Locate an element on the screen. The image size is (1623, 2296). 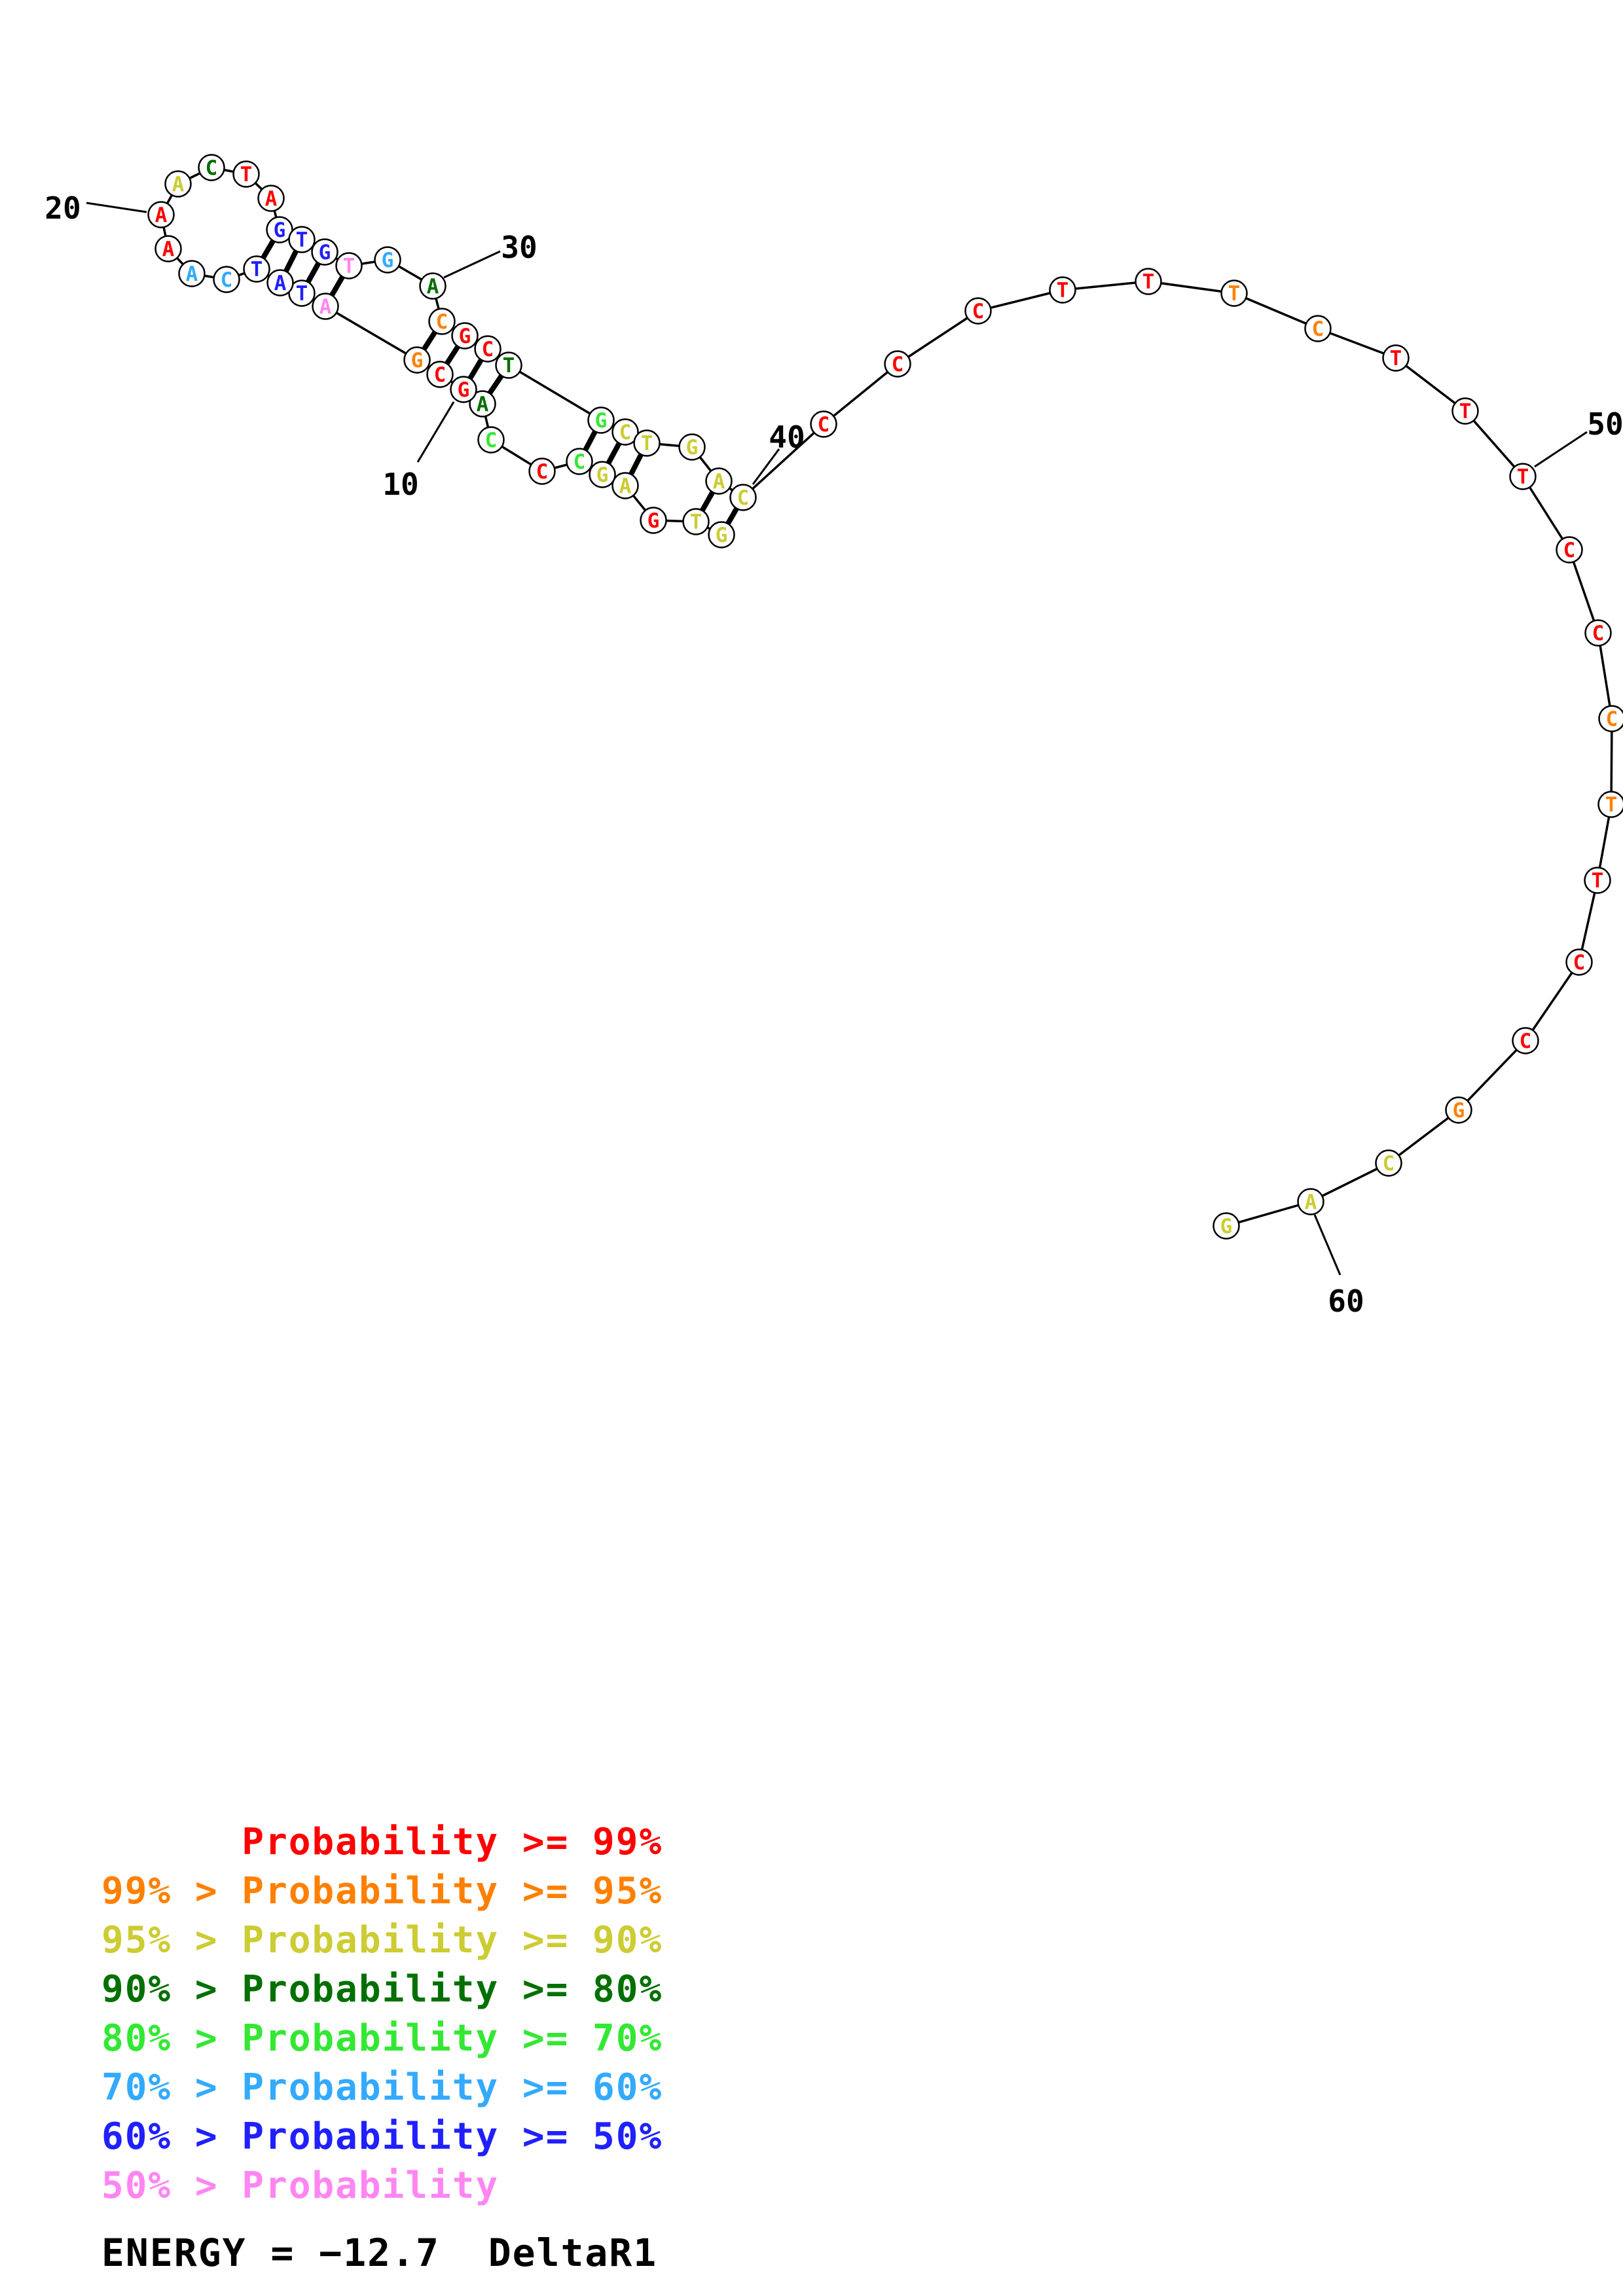
position-label: 10 is located at coordinates (400, 484).